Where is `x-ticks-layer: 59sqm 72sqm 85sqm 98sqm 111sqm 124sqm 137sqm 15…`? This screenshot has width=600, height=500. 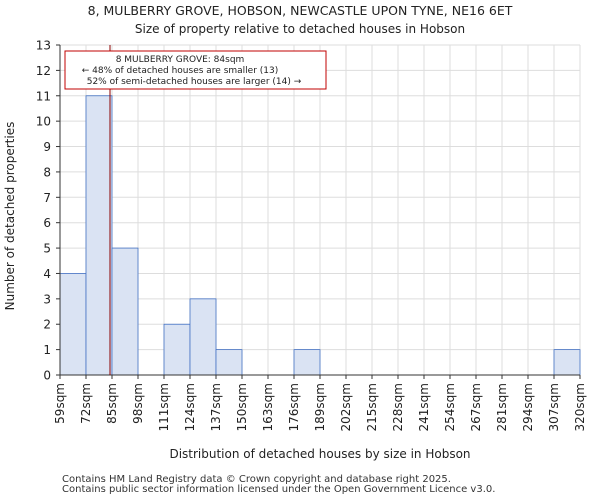
x-ticks-layer: 59sqm 72sqm 85sqm 98sqm 111sqm 124sqm 137sqm 15… is located at coordinates (320, 403).